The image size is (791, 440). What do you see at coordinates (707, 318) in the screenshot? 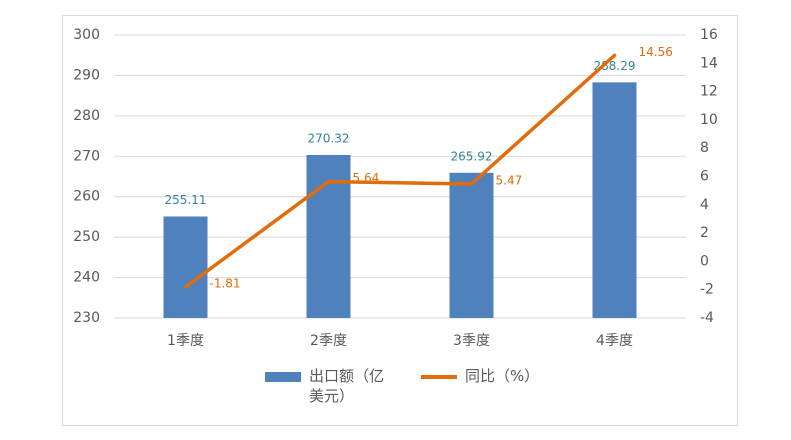
I see `y2-tick-label: -4` at bounding box center [707, 318].